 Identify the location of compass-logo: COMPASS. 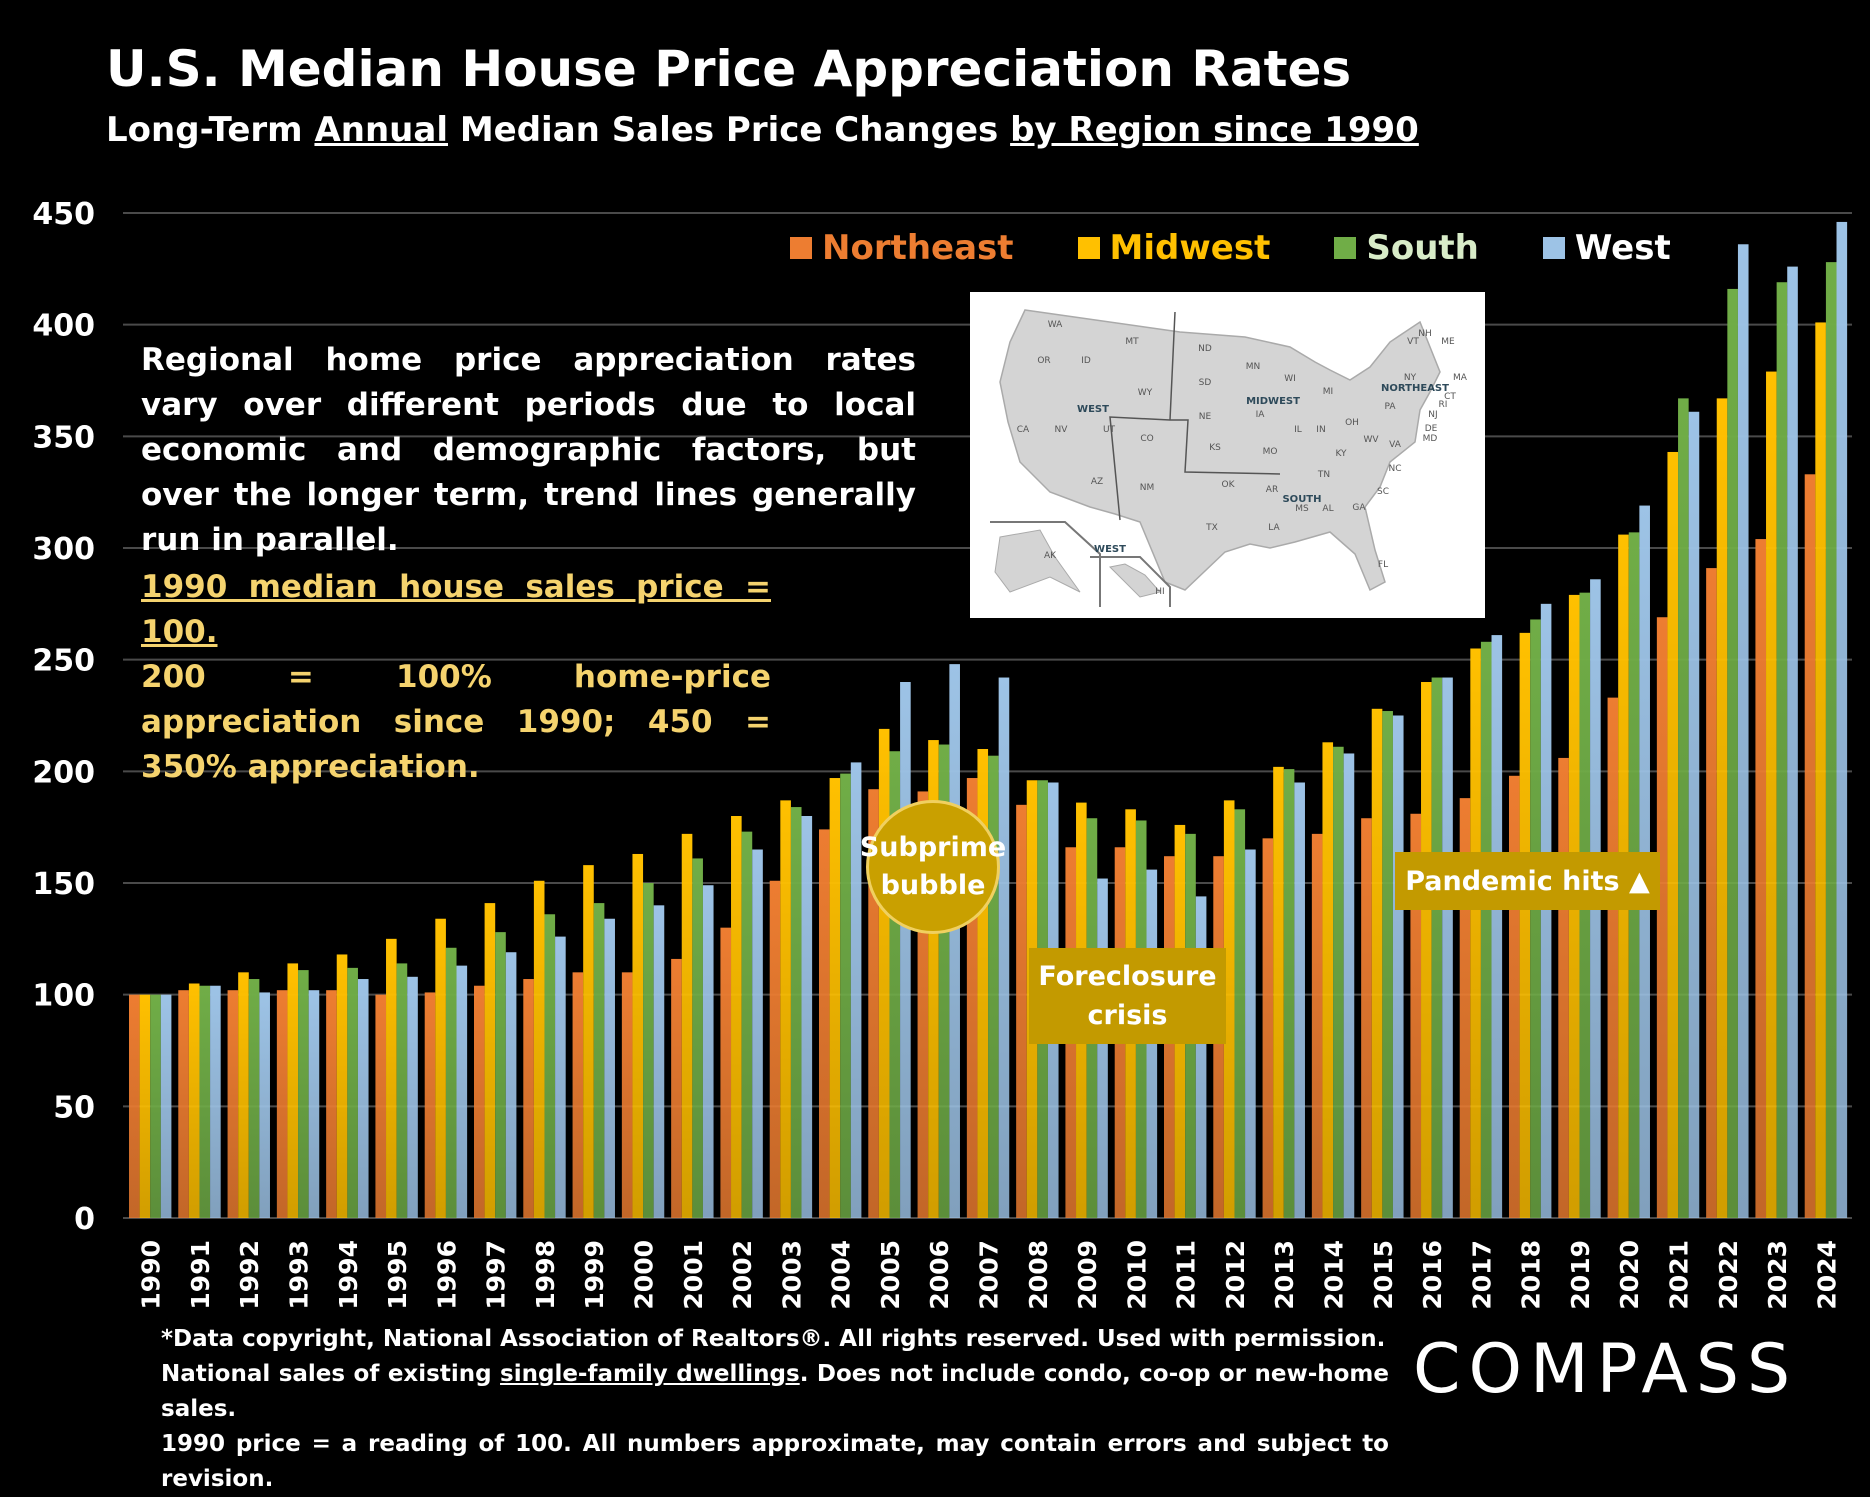
(1606, 1369).